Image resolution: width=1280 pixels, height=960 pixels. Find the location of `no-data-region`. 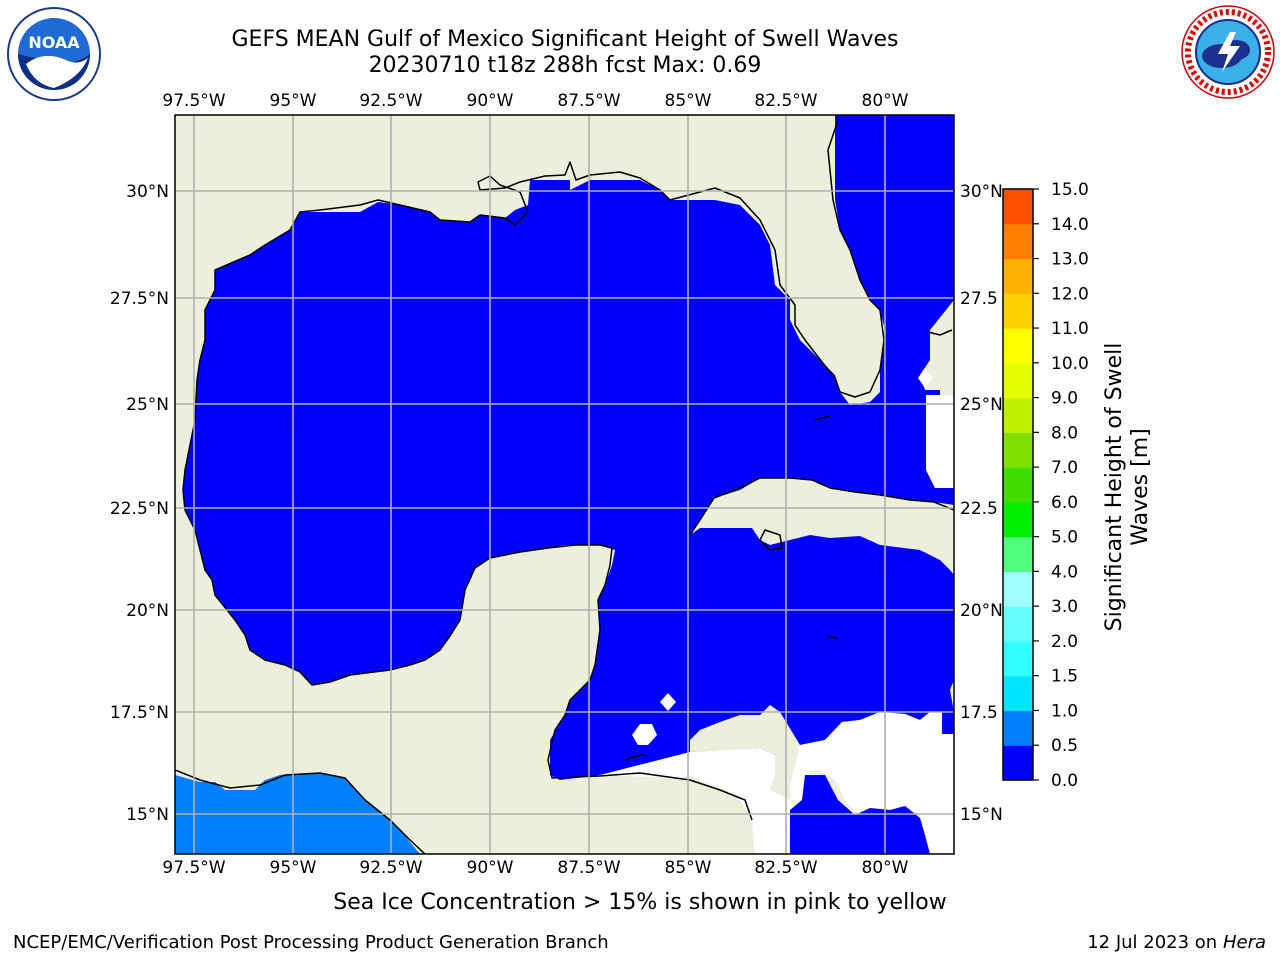

no-data-region is located at coordinates (872, 783).